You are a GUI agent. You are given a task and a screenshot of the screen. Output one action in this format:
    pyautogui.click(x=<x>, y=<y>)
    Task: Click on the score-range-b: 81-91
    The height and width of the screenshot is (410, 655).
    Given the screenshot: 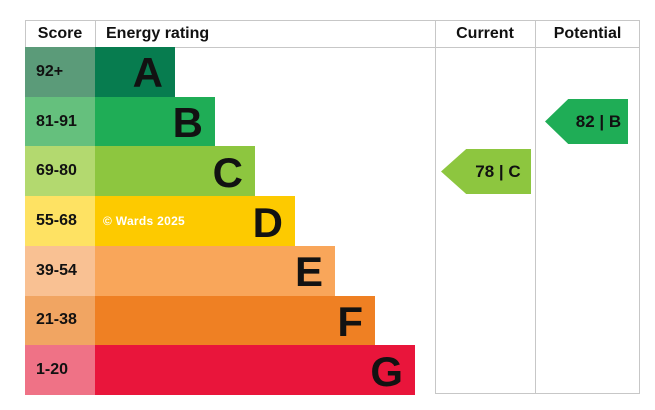 What is the action you would take?
    pyautogui.click(x=60, y=121)
    